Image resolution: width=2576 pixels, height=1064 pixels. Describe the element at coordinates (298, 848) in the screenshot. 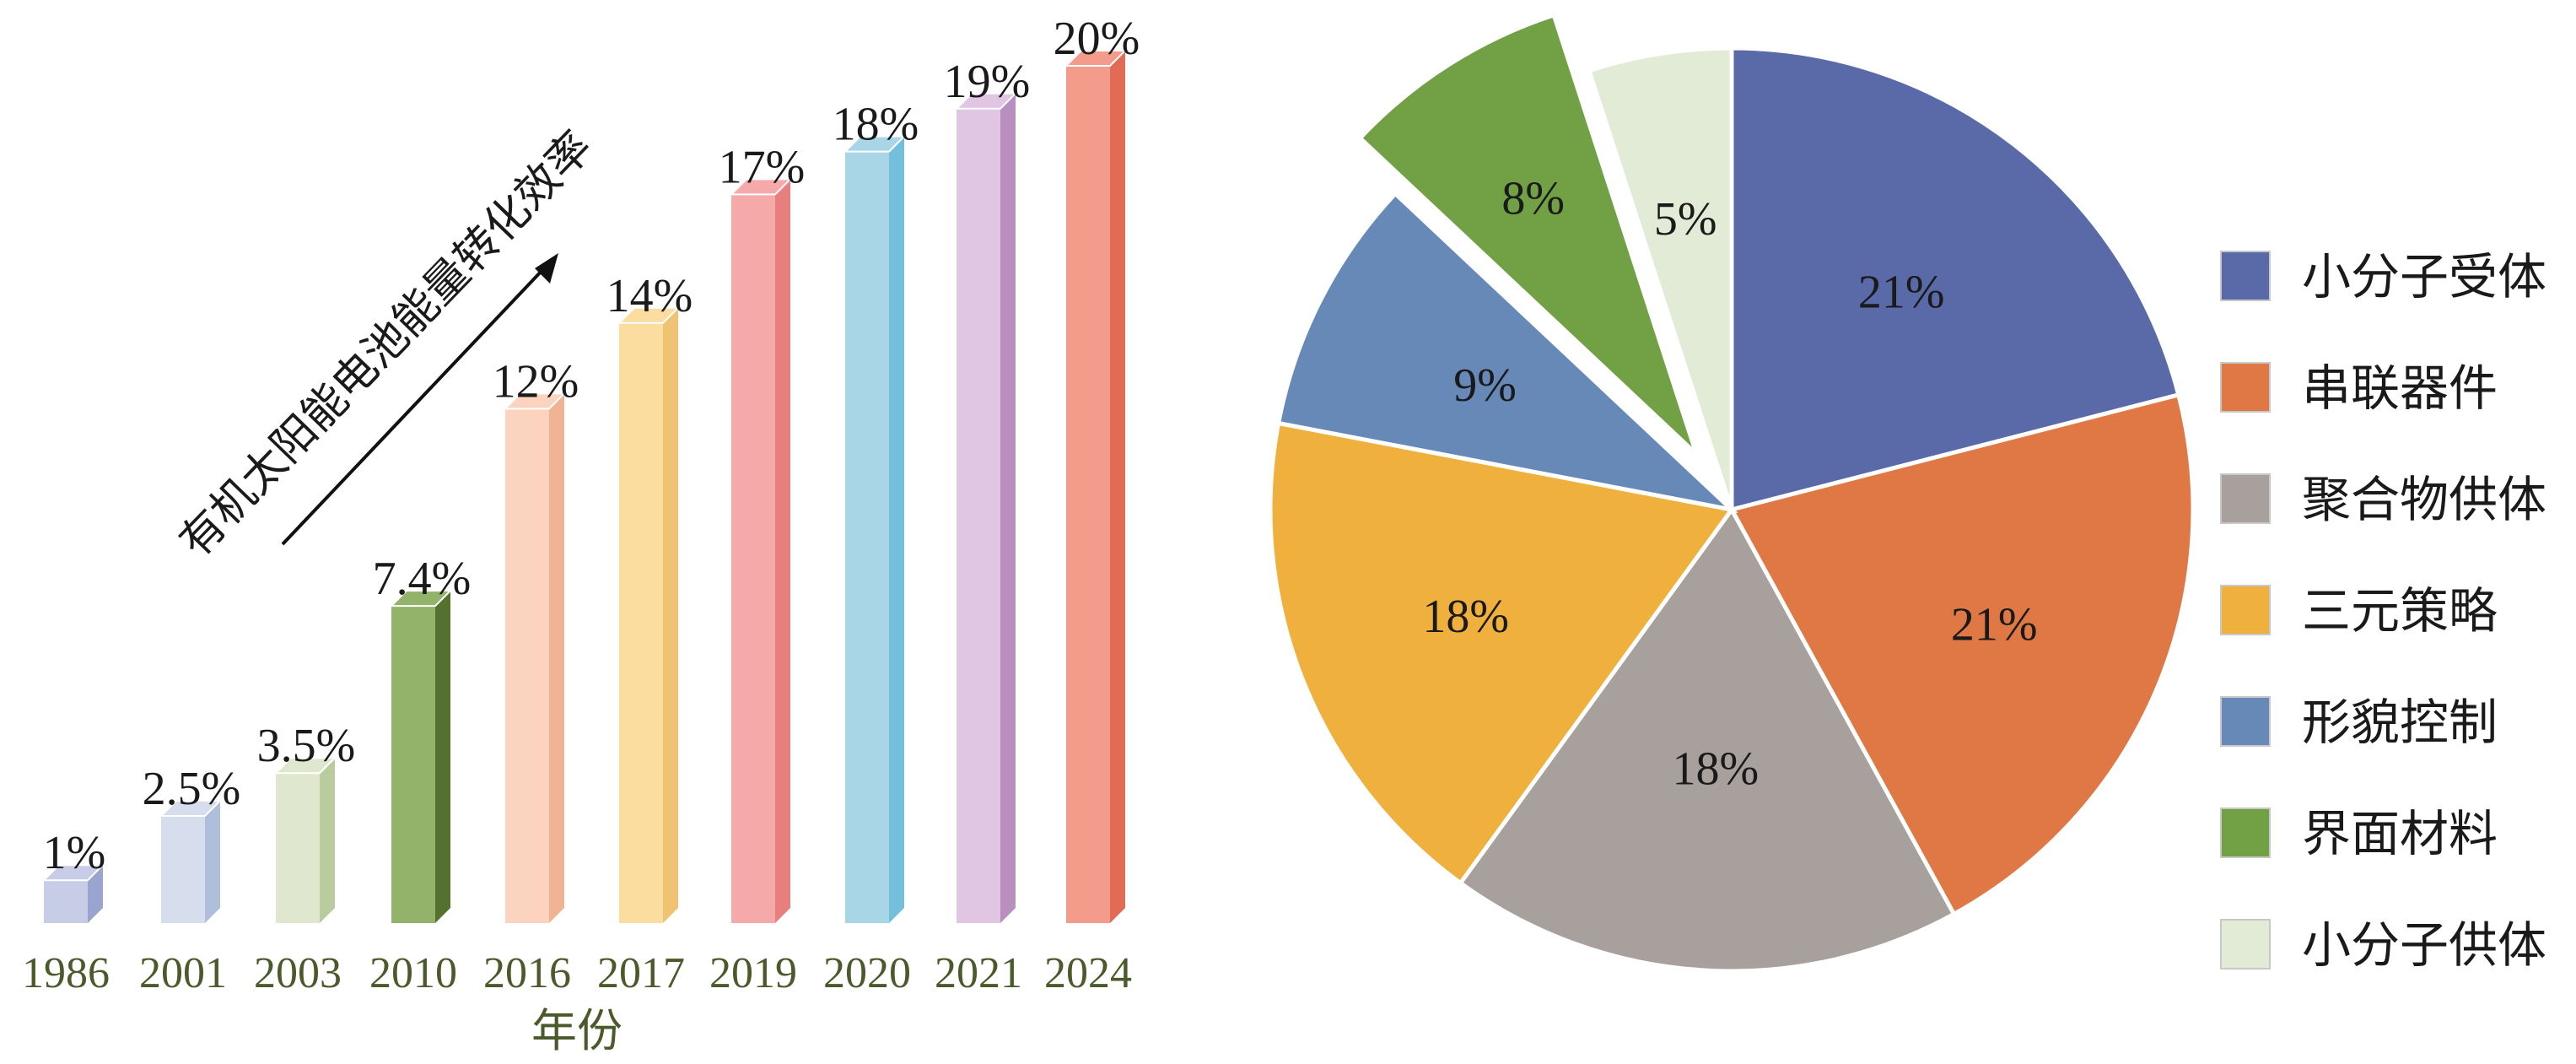

I see `bar-front-2003` at that location.